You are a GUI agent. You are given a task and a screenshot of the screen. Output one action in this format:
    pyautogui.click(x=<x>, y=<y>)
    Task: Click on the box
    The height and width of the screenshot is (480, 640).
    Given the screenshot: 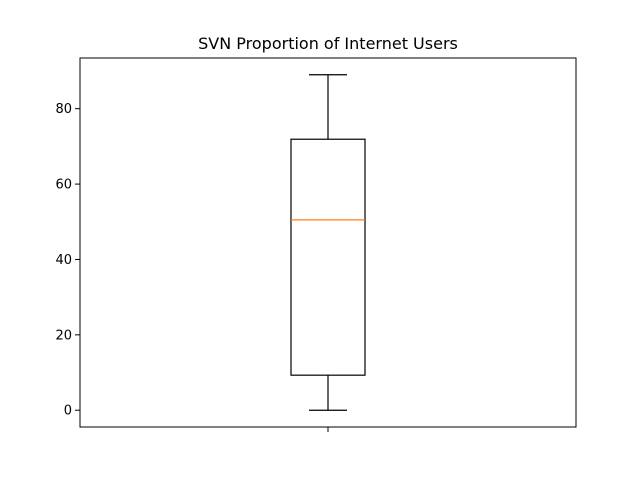 What is the action you would take?
    pyautogui.click(x=328, y=257)
    